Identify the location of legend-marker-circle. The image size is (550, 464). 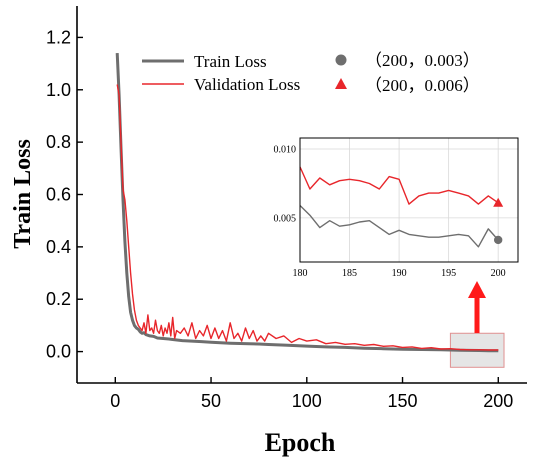
(341, 60).